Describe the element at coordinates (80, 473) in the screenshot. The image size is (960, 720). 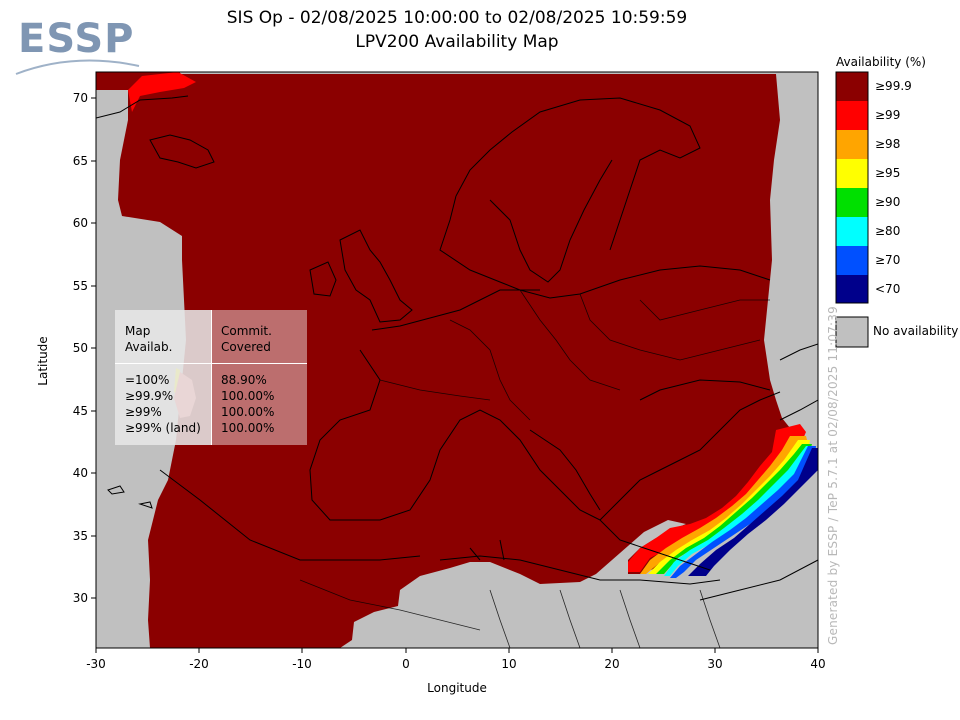
I see `y-tick-label: 40` at that location.